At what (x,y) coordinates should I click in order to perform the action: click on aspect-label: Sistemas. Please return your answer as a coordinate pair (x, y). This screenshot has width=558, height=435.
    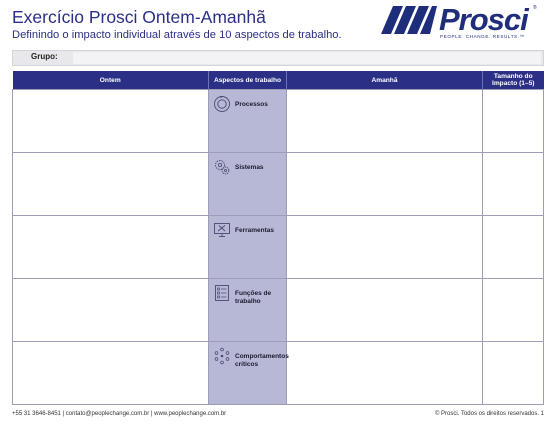
    Looking at the image, I should click on (249, 167).